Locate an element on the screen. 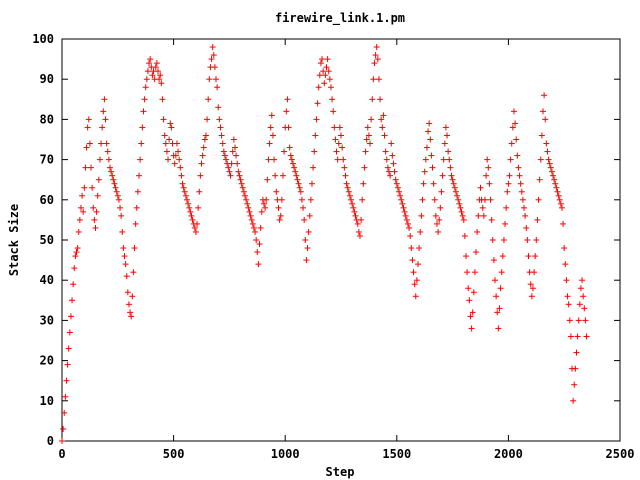 The width and height of the screenshot is (640, 480). x-tick-label: 500 is located at coordinates (174, 454).